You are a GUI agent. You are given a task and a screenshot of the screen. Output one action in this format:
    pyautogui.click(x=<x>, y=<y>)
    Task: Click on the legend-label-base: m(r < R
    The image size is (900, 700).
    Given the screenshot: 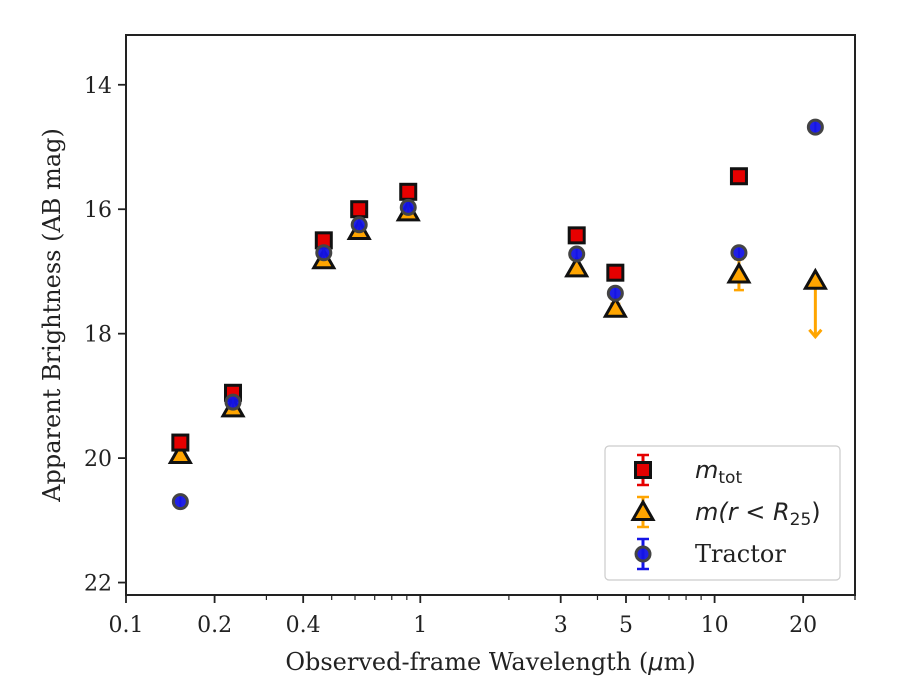 What is the action you would take?
    pyautogui.click(x=742, y=512)
    